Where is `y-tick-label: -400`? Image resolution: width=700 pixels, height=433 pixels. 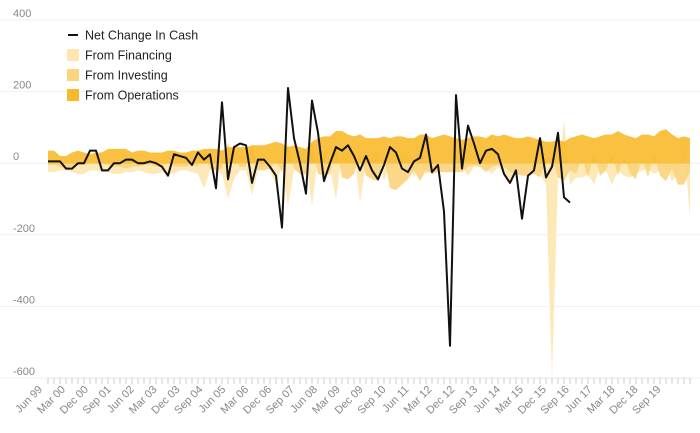
y-tick-label: -400 is located at coordinates (24, 300).